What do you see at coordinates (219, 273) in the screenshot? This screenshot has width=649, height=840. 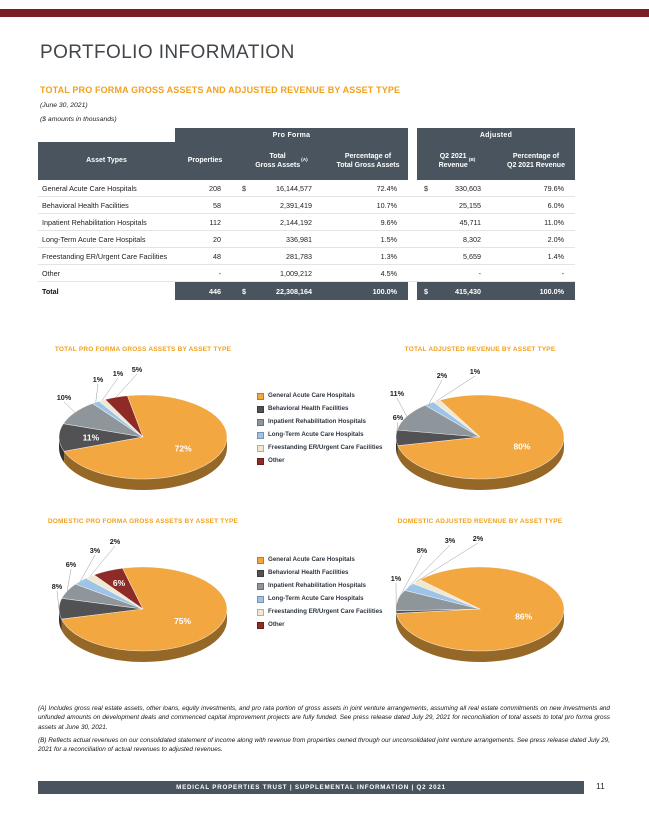 I see `properties-cell: -` at bounding box center [219, 273].